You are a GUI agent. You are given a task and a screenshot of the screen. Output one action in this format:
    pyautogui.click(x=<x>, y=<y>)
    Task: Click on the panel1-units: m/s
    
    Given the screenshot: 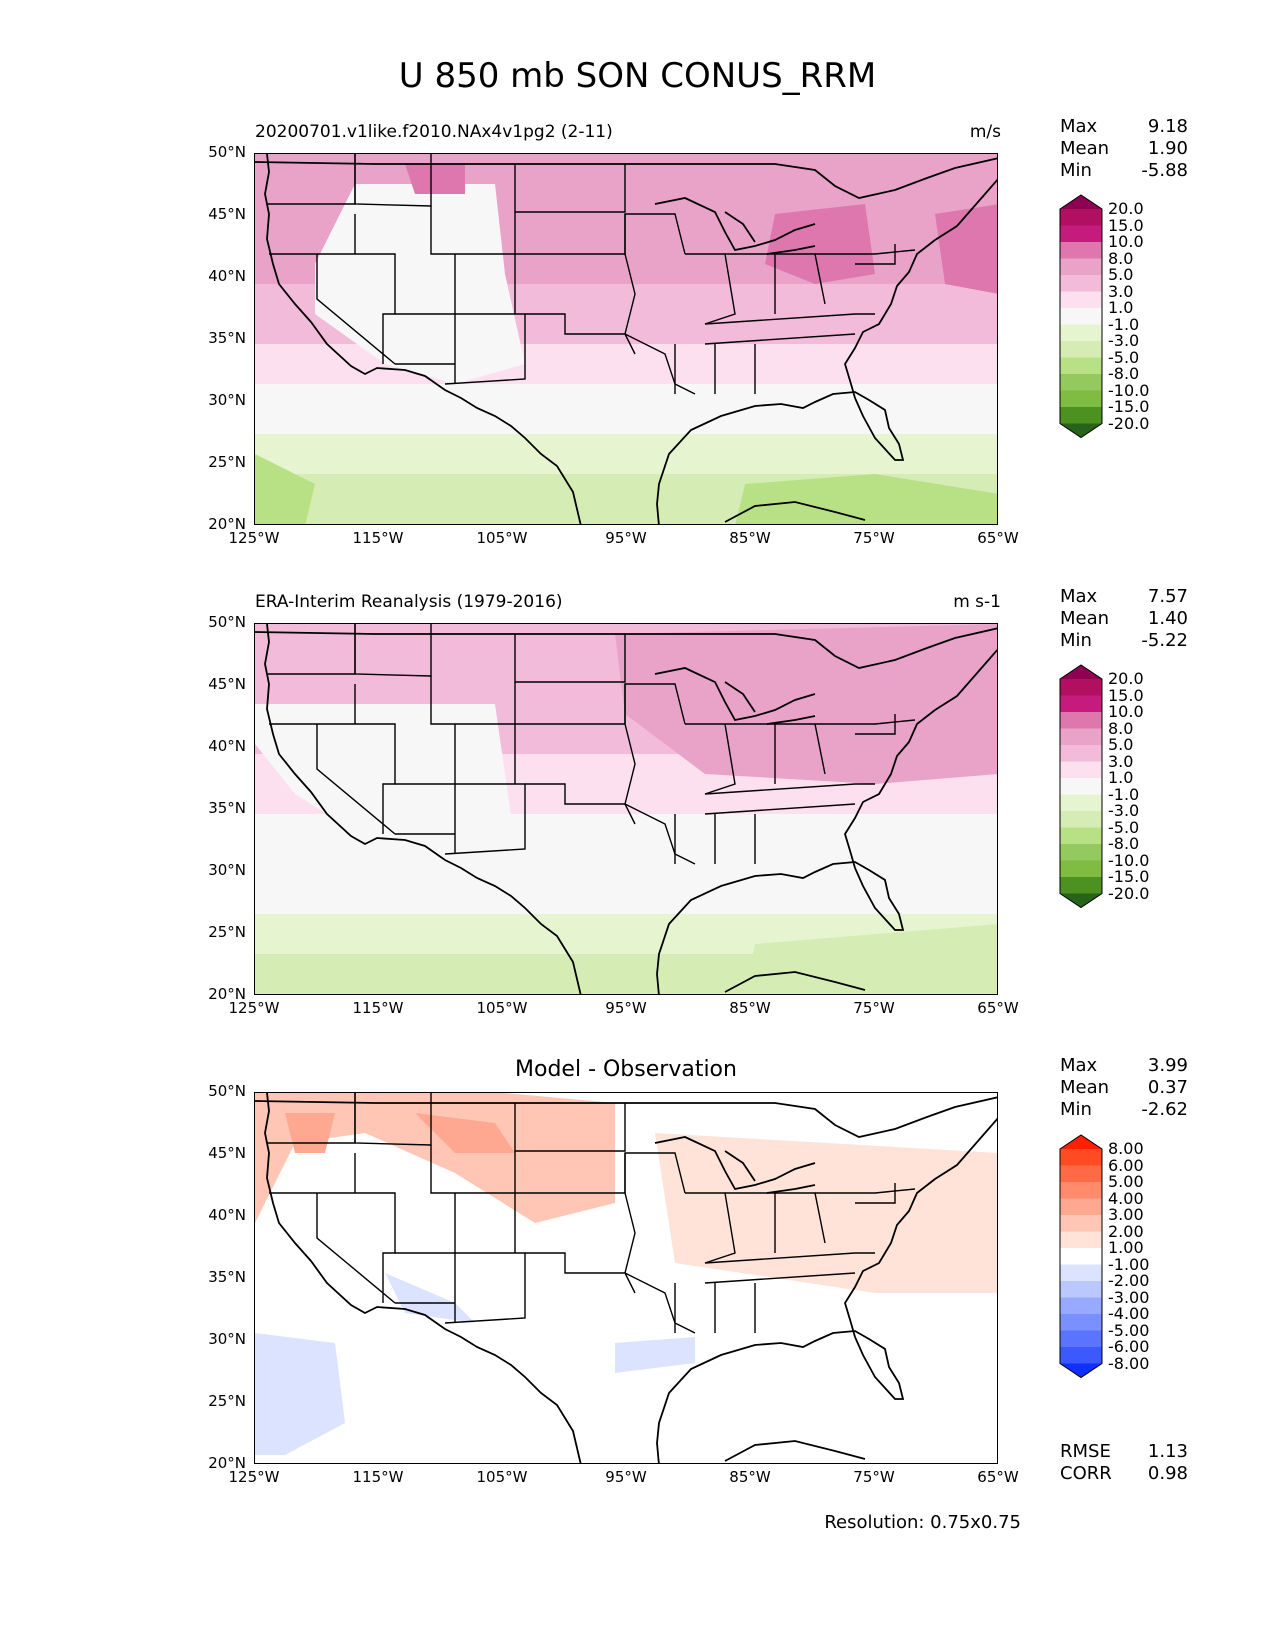 What is the action you would take?
    pyautogui.click(x=985, y=132)
    